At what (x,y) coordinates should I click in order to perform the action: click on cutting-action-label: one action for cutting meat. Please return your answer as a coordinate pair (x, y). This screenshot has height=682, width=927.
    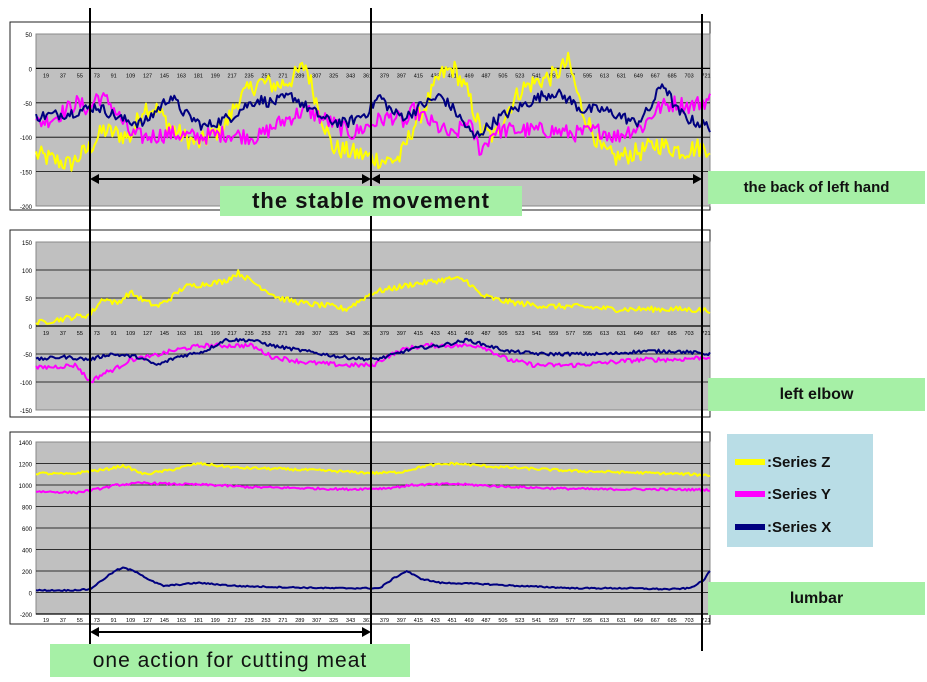
    Looking at the image, I should click on (230, 660).